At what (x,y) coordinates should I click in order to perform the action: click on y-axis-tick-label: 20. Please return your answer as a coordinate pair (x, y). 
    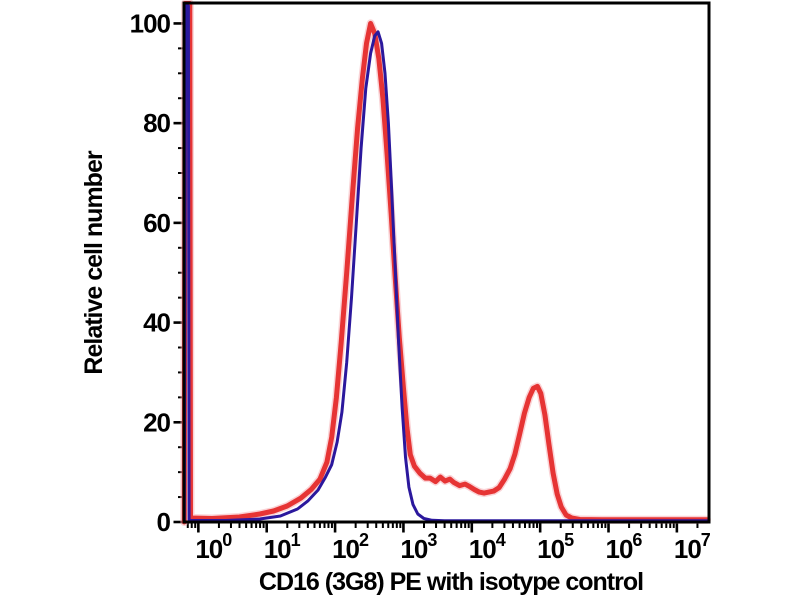
    Looking at the image, I should click on (156, 422).